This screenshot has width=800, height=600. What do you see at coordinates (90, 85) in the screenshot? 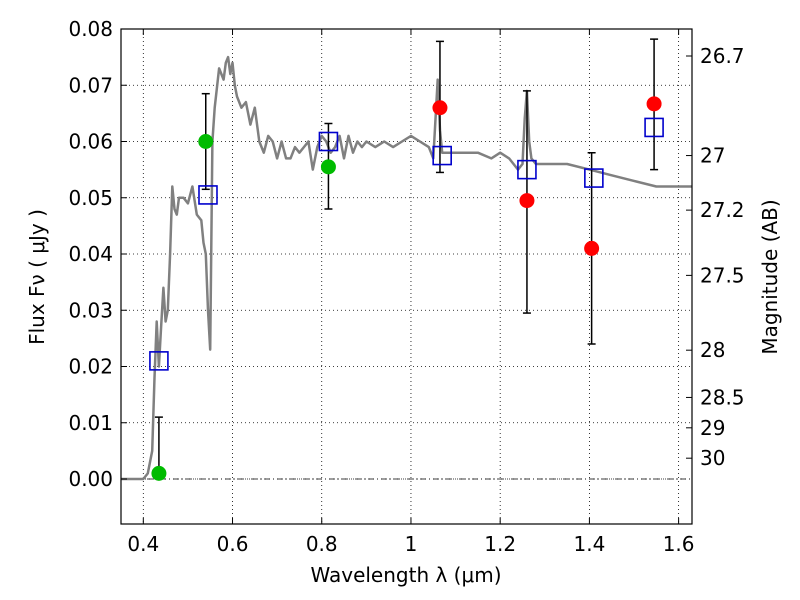
I see `y-tick-label: 0.07` at bounding box center [90, 85].